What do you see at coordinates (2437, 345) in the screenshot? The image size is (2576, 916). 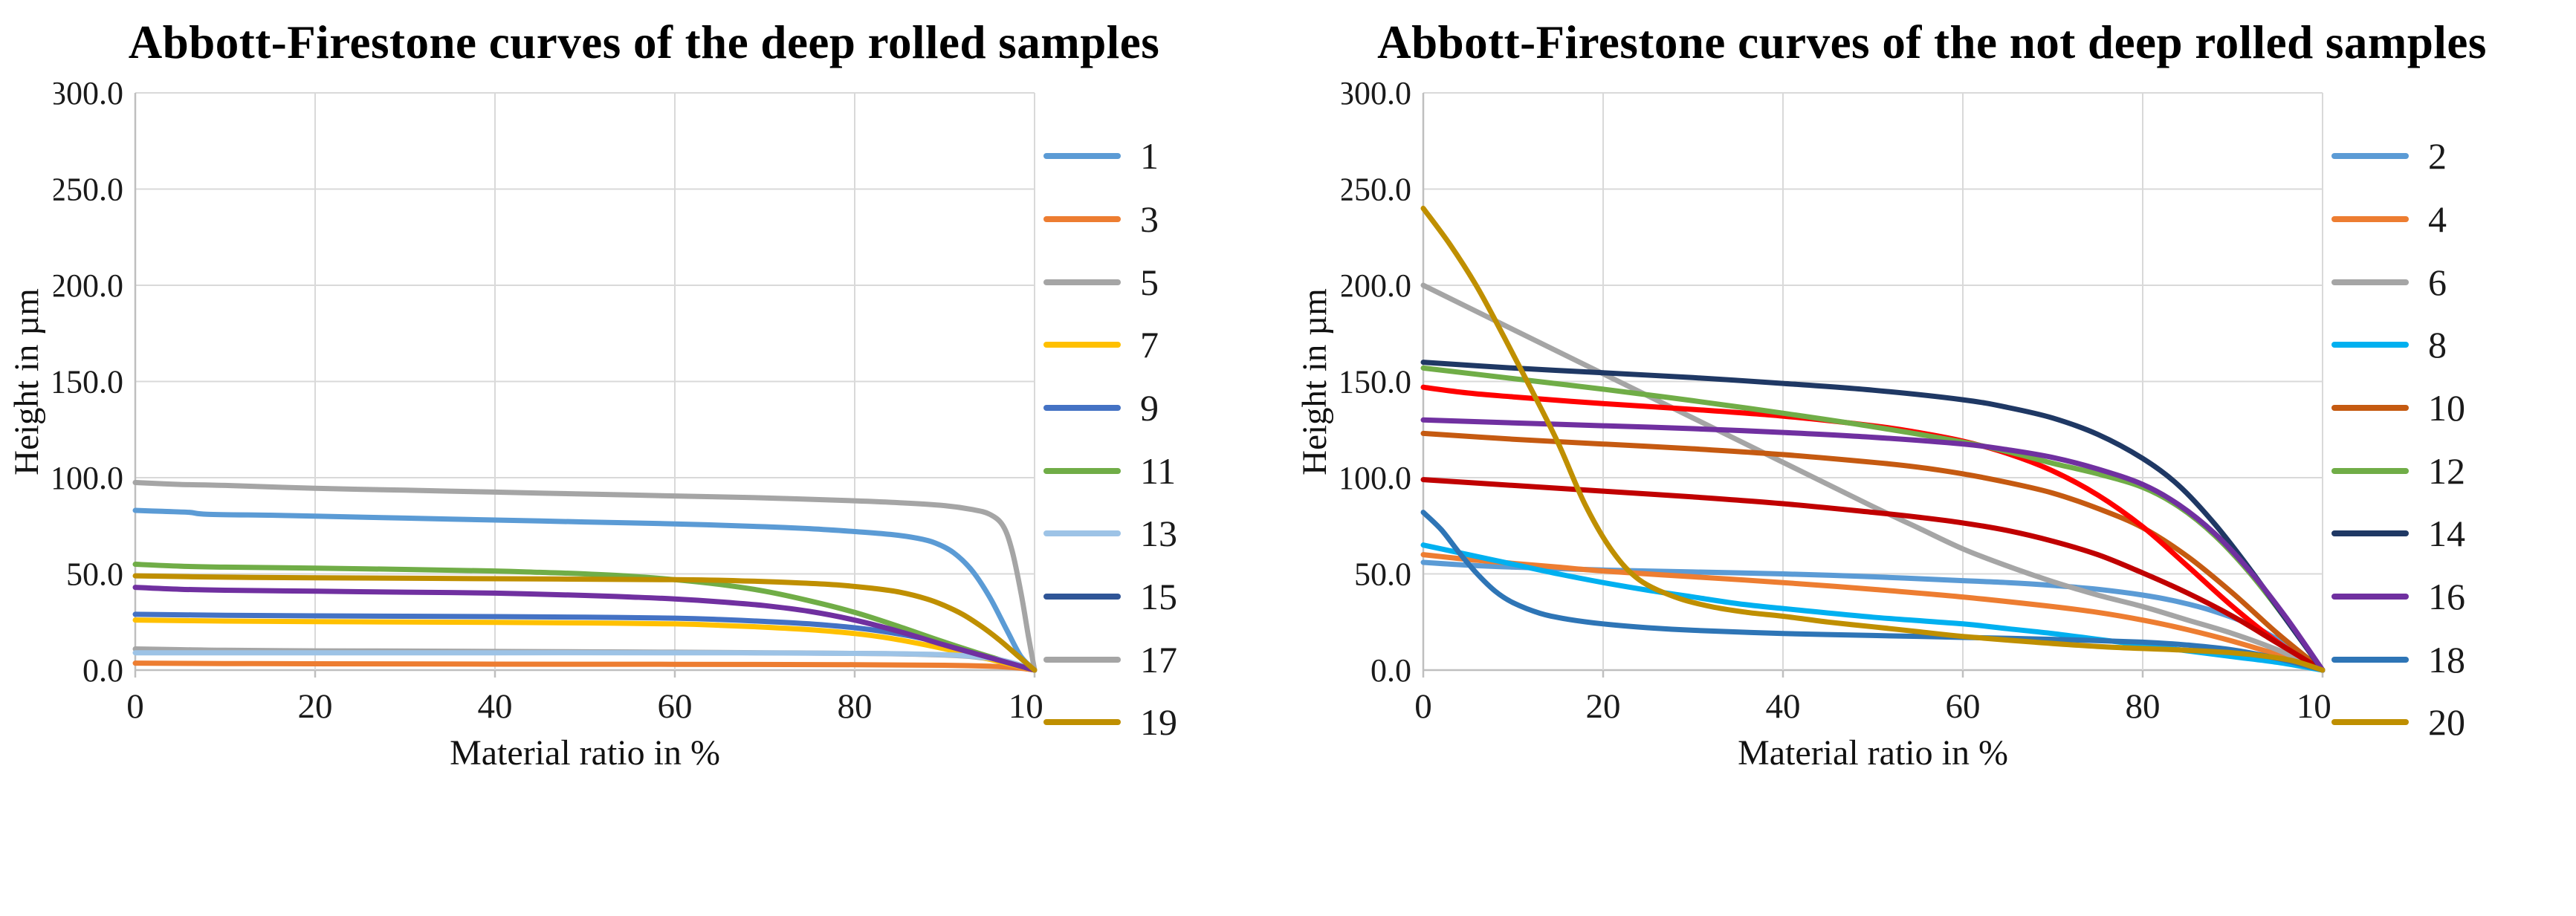 I see `legend-label: 8` at bounding box center [2437, 345].